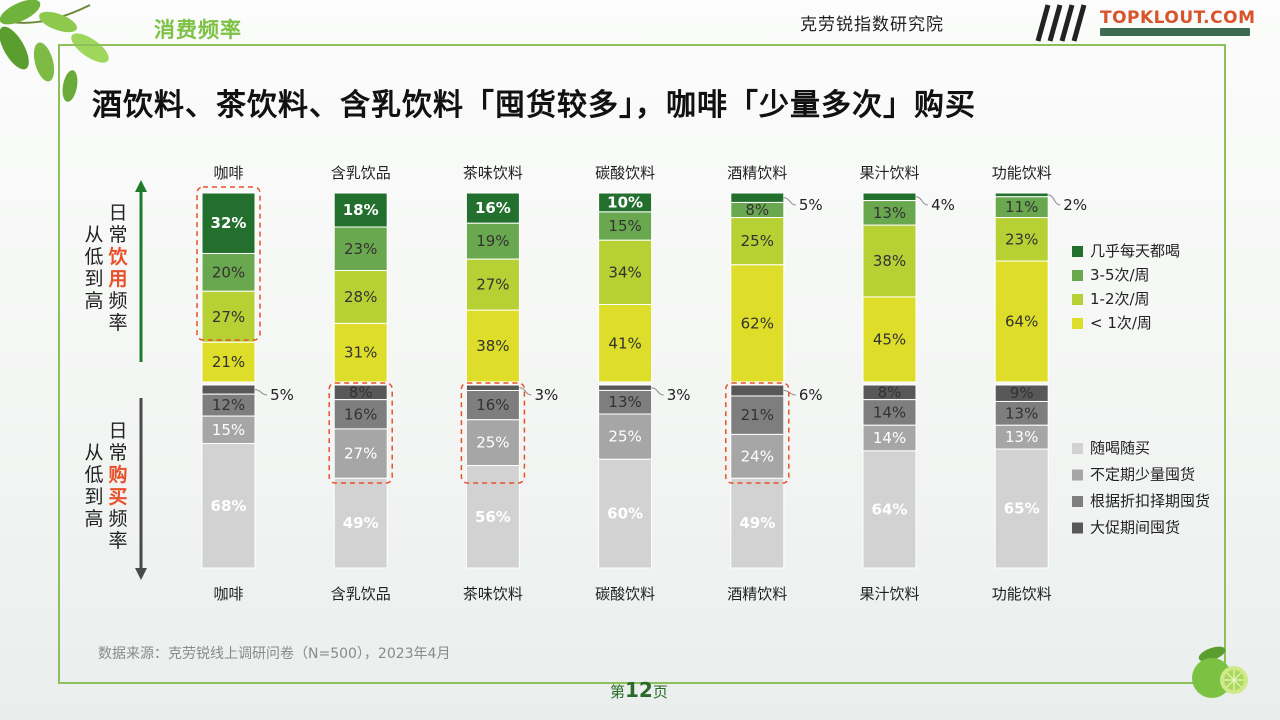 The width and height of the screenshot is (1280, 720). I want to click on brand-logo: TOPKLOUT.COM, so click(1178, 18).